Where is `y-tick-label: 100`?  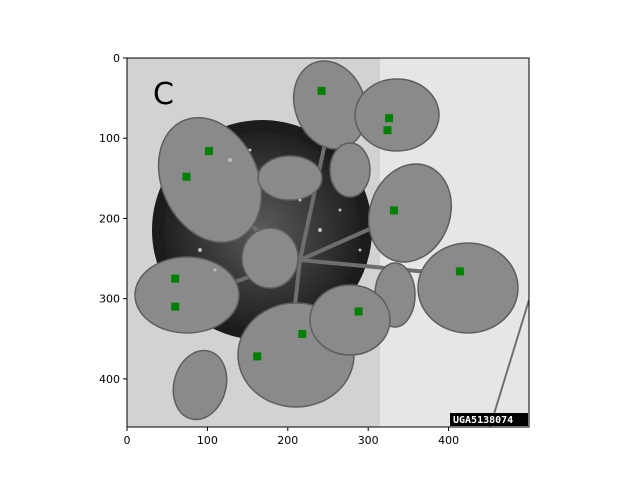 y-tick-label: 100 is located at coordinates (109, 138).